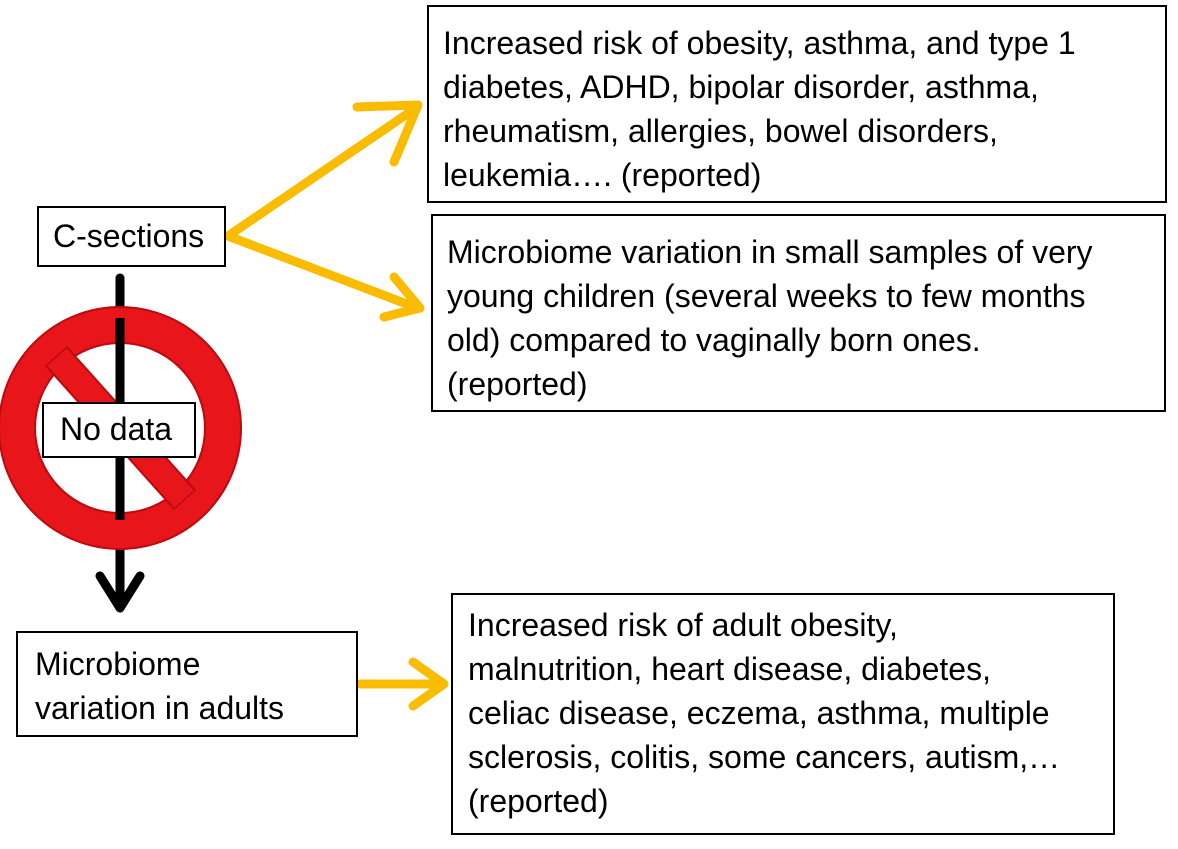 This screenshot has height=849, width=1178. I want to click on arrow-csections-to-microbiome-child, so click(324, 276).